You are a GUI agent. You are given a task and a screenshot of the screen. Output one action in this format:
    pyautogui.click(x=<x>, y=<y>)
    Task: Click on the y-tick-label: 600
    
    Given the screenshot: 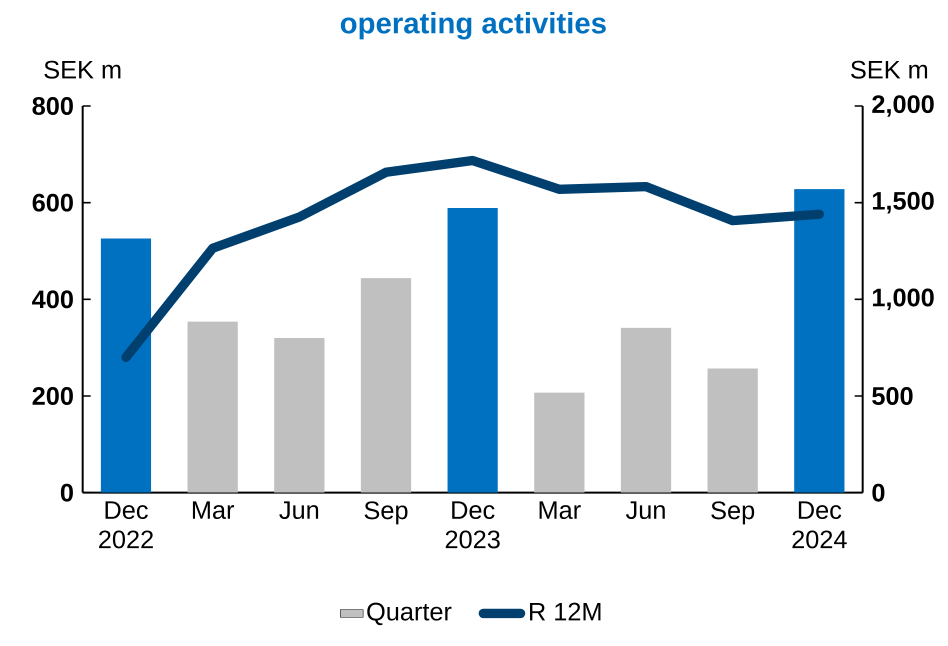 What is the action you would take?
    pyautogui.click(x=52, y=203)
    